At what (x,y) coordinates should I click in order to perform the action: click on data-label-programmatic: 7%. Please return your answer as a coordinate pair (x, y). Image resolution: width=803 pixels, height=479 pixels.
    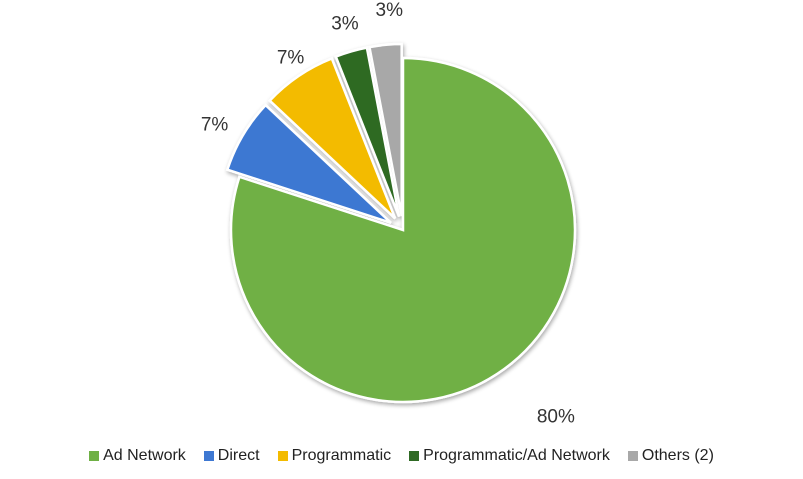
    Looking at the image, I should click on (291, 58).